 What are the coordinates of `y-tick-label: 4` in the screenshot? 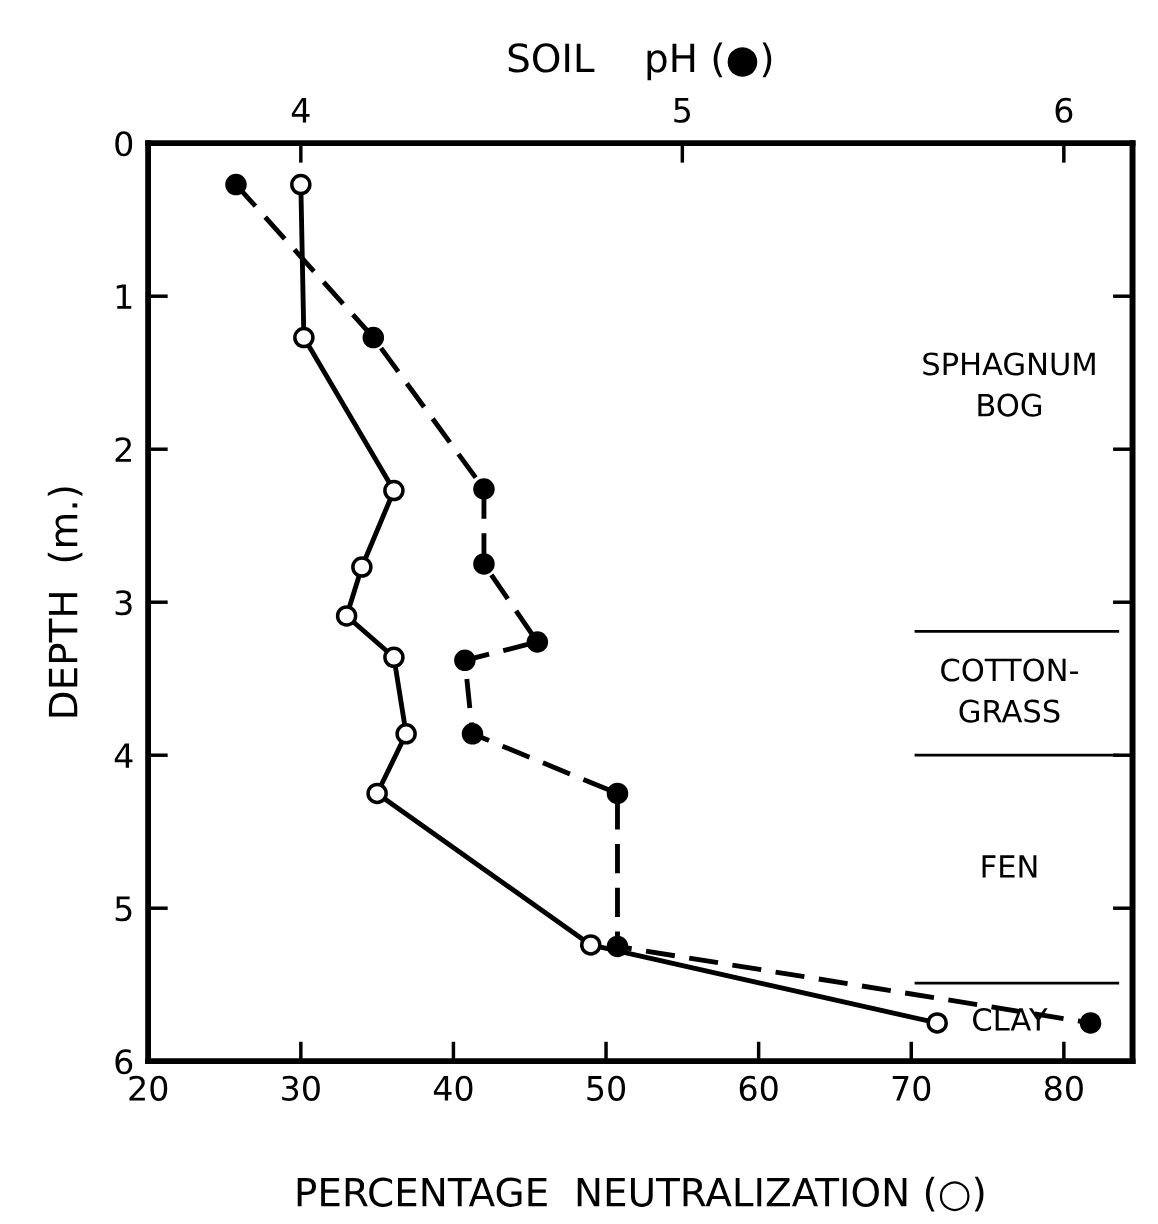 It's located at (123, 755).